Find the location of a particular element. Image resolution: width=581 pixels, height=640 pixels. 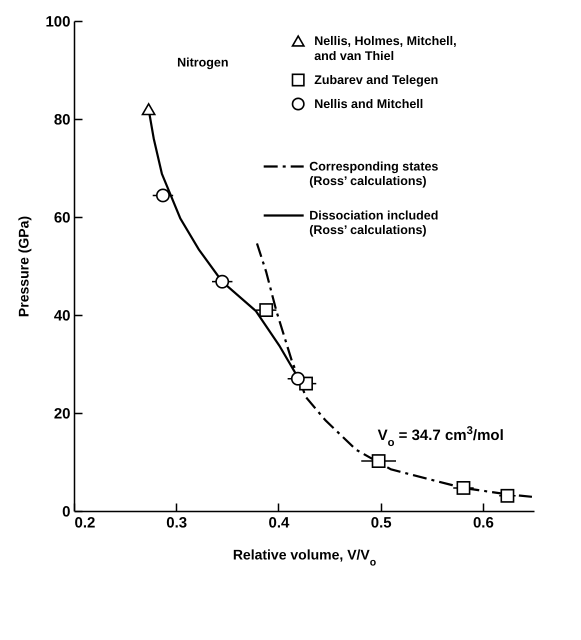

annotation: V$_{o}$ = 34.7 cm$^{3}$/mol is located at coordinates (441, 437).